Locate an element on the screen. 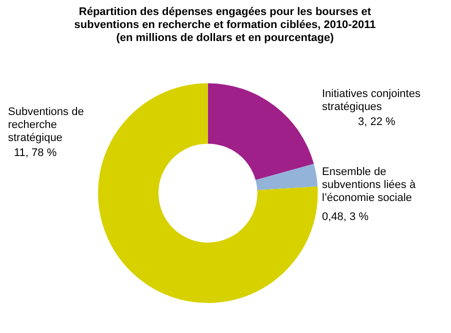 The image size is (451, 333). chart-title: Répartition des dépenses engagées pour les bourses et subventions en recherche et formation ciblées, 2010-2011 is located at coordinates (225, 19).